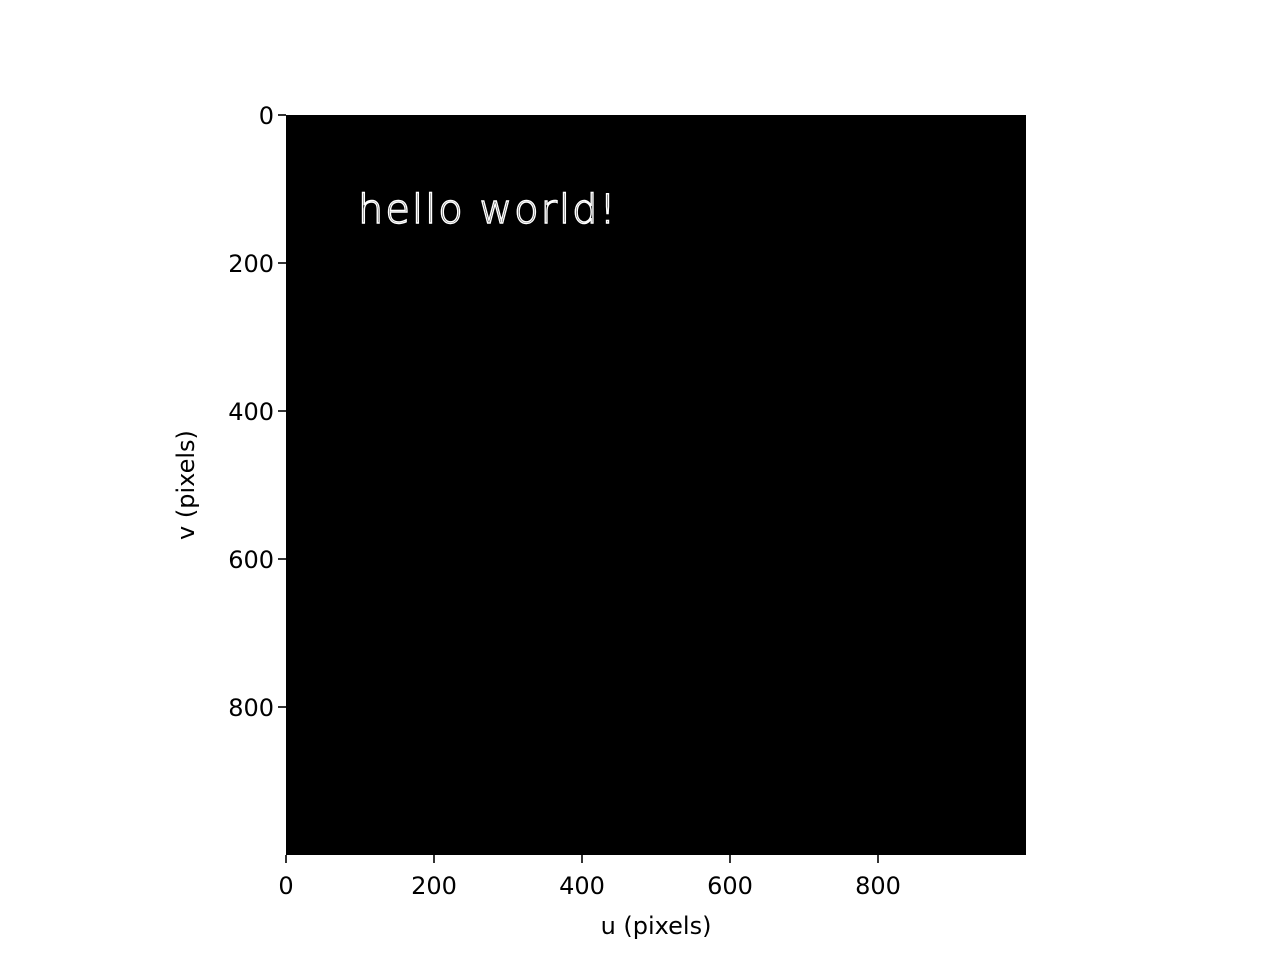 The width and height of the screenshot is (1280, 960). I want to click on x-axis: 0 200 400 600 800, so click(589, 877).